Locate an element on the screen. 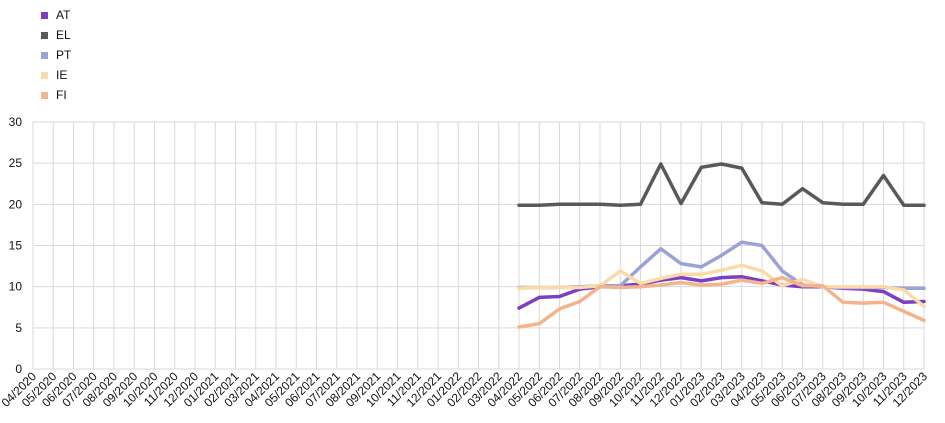 This screenshot has height=423, width=945. legend-swatch-at is located at coordinates (44, 15).